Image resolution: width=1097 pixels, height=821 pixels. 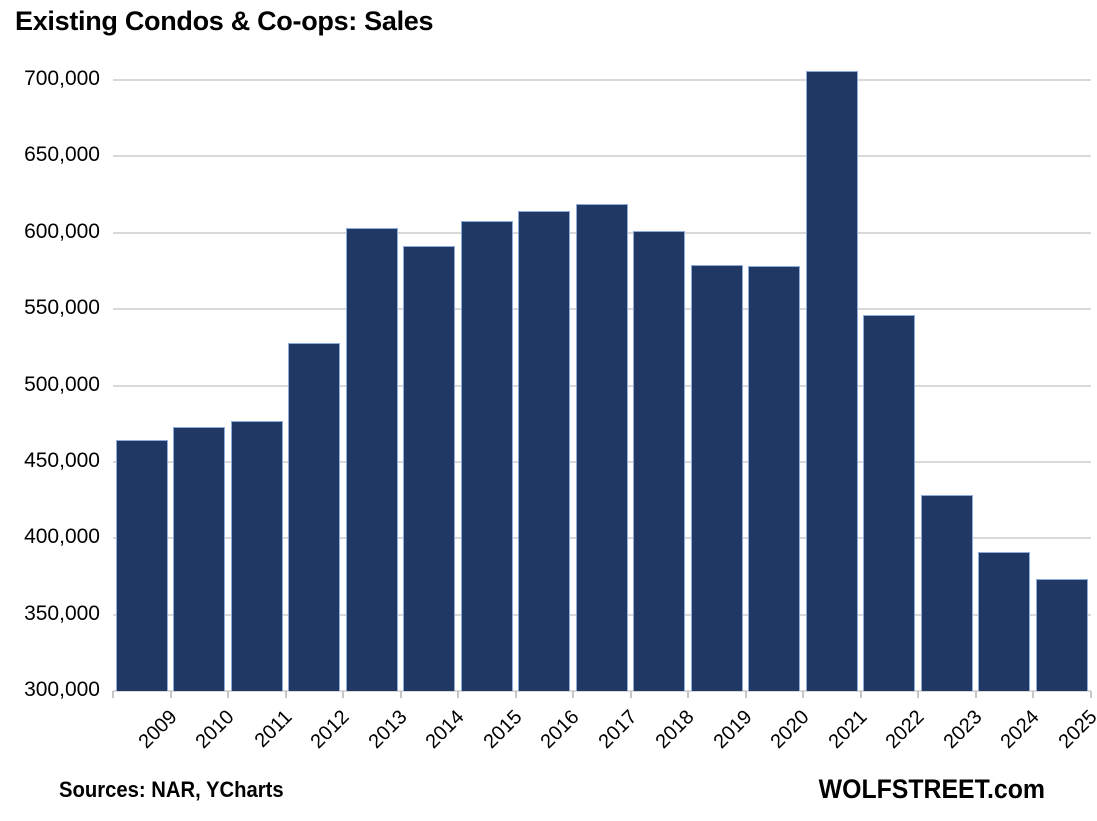 What do you see at coordinates (429, 468) in the screenshot?
I see `bar-2014` at bounding box center [429, 468].